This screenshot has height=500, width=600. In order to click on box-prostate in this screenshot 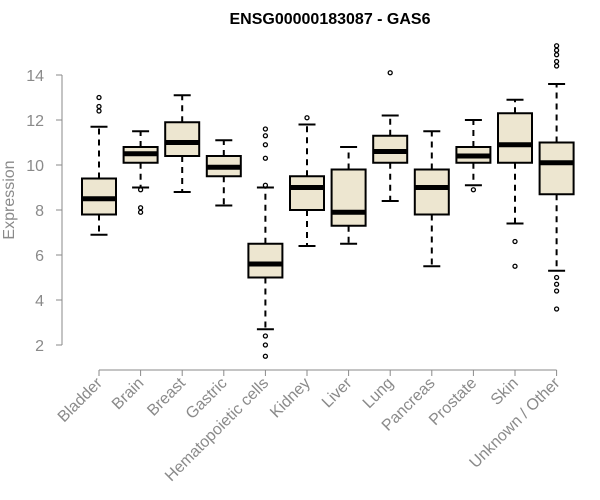, I will do `click(473, 156)`.